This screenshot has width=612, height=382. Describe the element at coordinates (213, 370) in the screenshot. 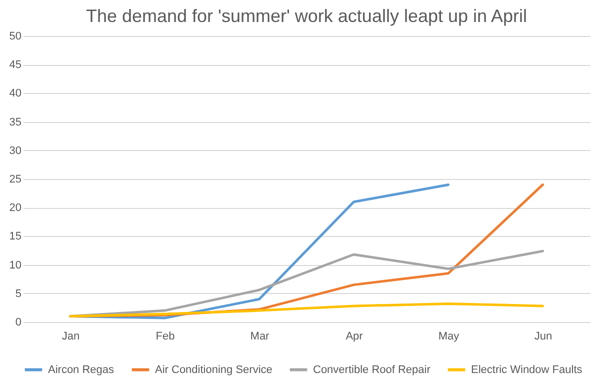

I see `legend-label: Air Conditioning Service` at that location.